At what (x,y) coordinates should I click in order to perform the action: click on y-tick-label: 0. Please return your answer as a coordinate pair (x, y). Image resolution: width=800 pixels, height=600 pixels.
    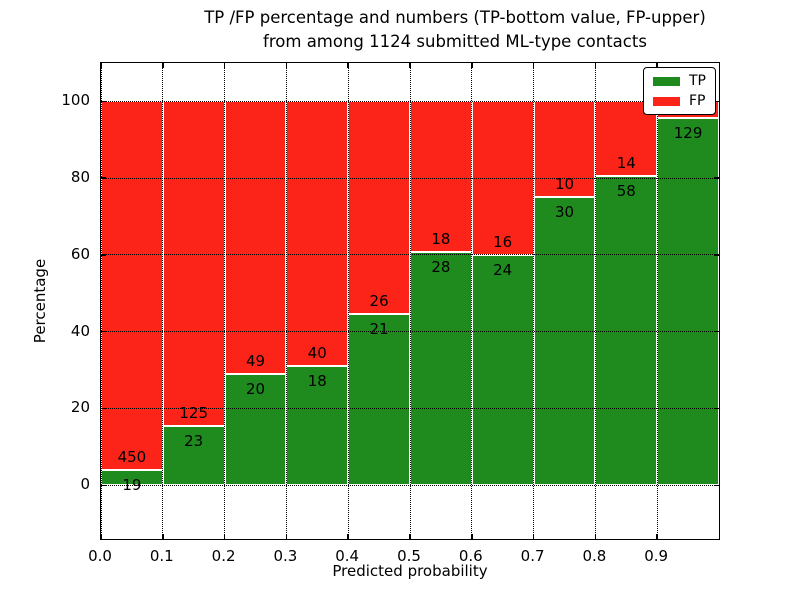
    Looking at the image, I should click on (85, 484).